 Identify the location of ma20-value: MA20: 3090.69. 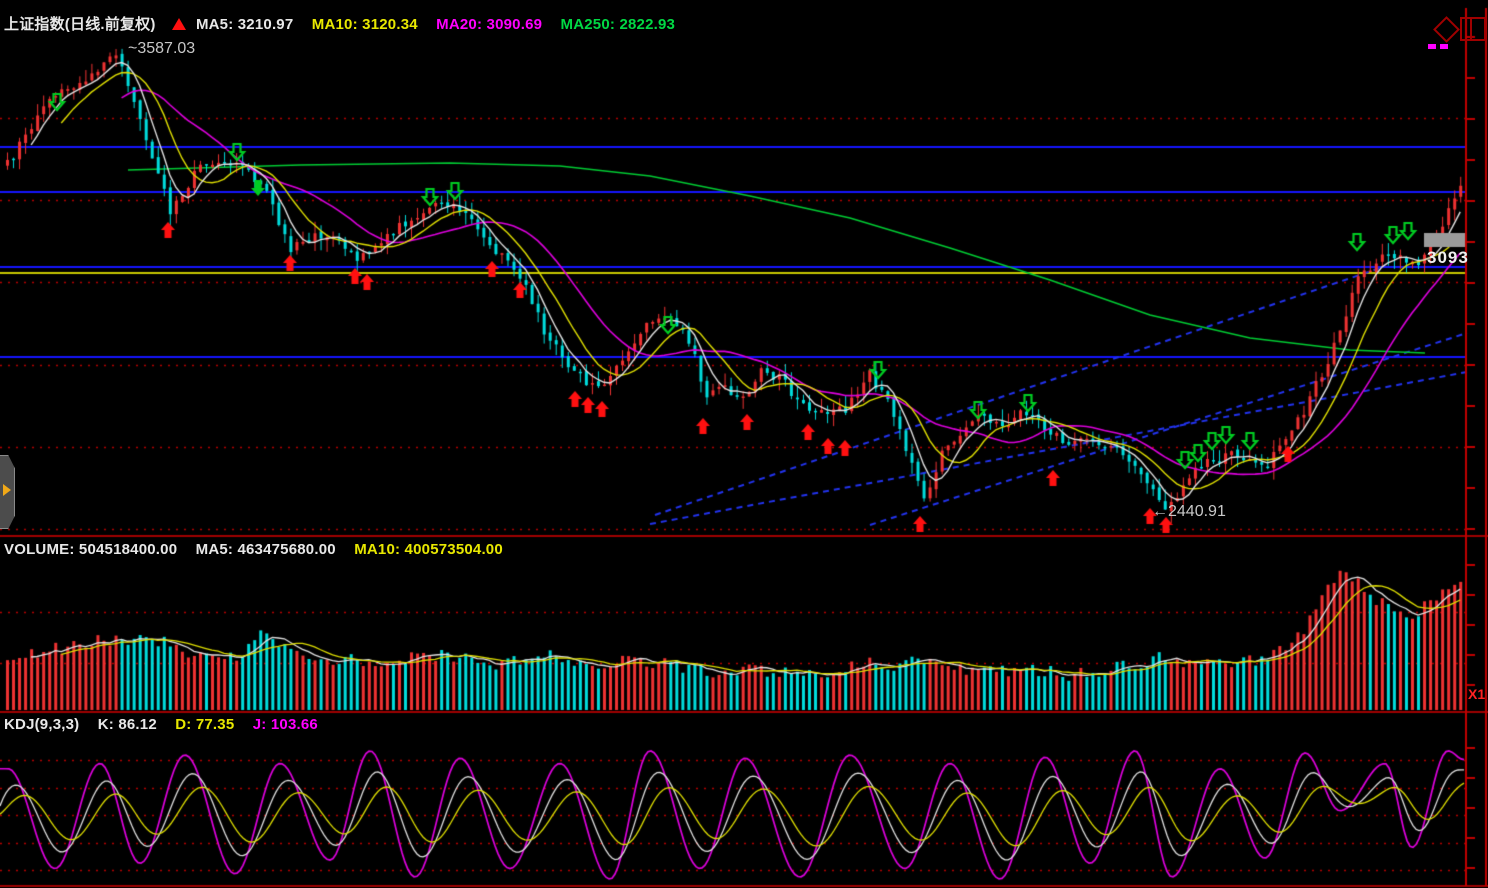
(489, 24).